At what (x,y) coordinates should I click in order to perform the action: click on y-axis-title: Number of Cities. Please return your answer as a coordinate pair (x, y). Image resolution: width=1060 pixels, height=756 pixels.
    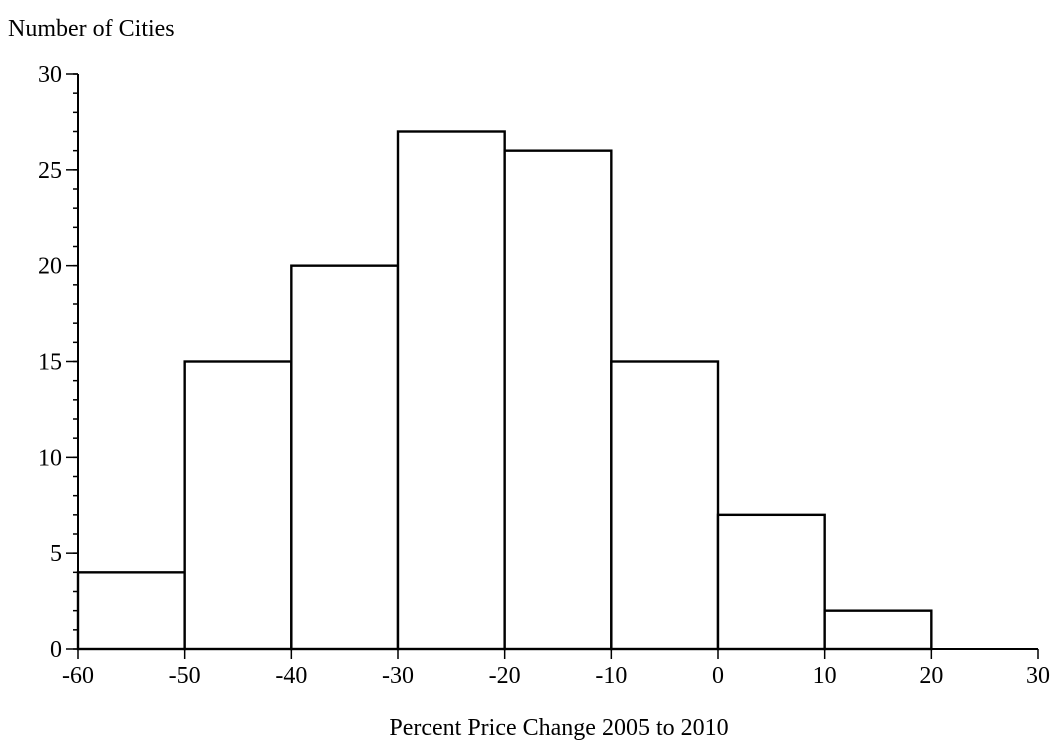
    Looking at the image, I should click on (91, 29).